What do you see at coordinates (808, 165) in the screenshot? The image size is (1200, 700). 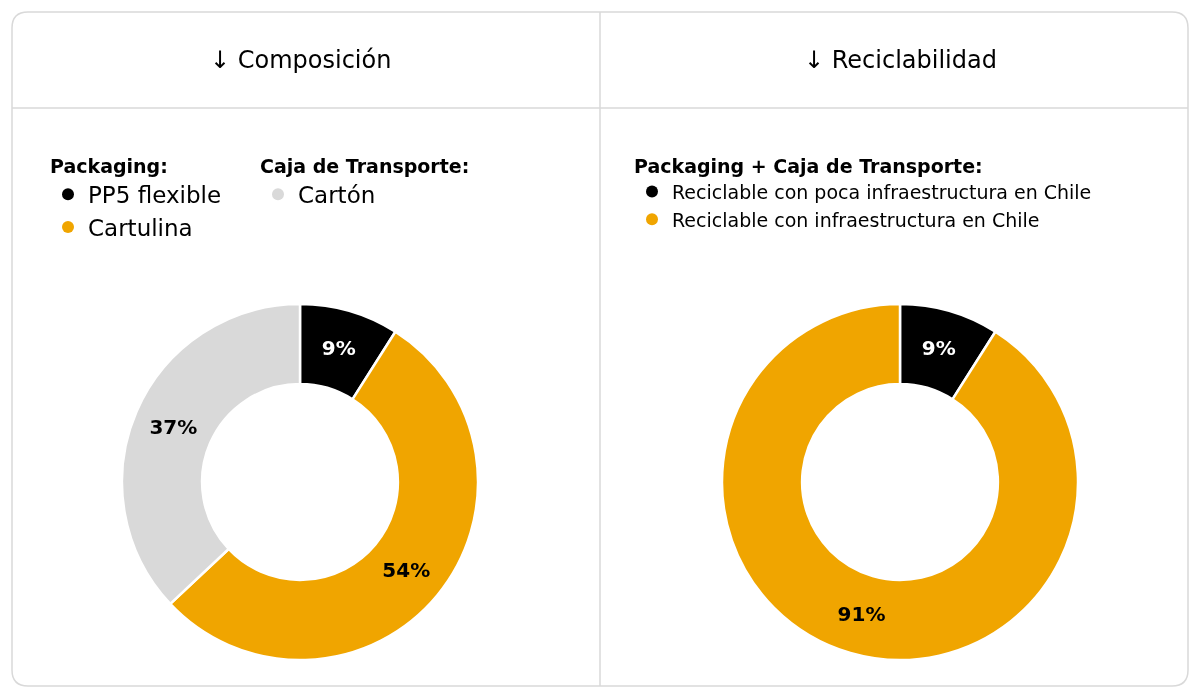 I see `legend-title: Packaging + Caja de Transporte:` at bounding box center [808, 165].